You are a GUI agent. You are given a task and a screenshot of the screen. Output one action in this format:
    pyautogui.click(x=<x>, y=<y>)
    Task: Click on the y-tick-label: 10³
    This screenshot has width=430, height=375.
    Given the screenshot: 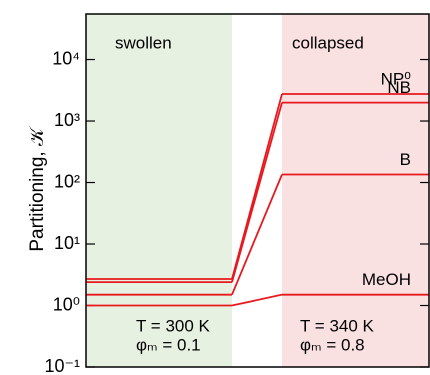 What is the action you would take?
    pyautogui.click(x=67, y=120)
    